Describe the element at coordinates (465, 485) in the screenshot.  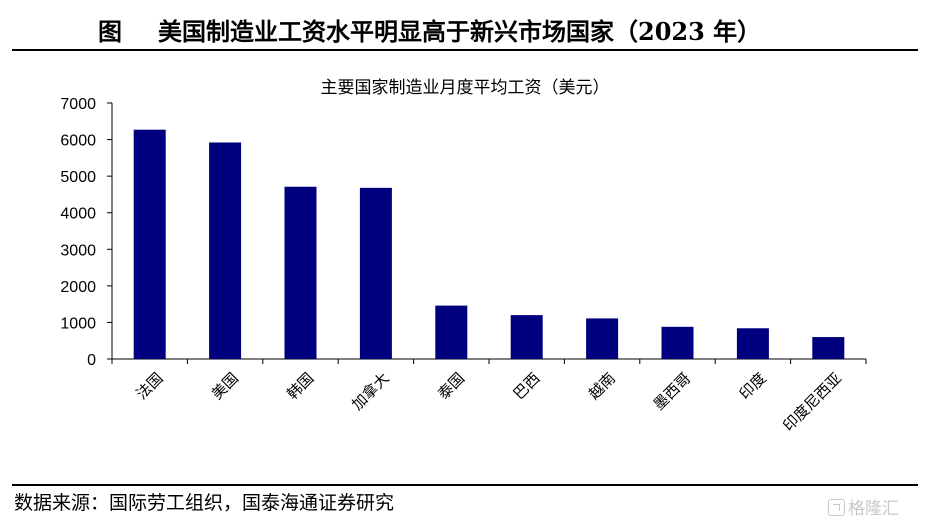
I see `bottom-rule` at that location.